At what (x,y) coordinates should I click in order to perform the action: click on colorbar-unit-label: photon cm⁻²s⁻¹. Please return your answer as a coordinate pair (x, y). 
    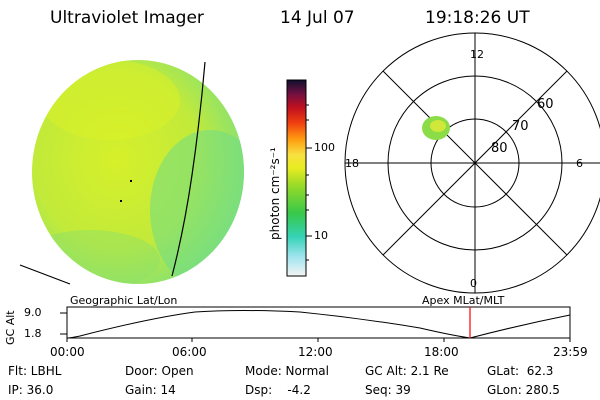
    Looking at the image, I should click on (275, 193).